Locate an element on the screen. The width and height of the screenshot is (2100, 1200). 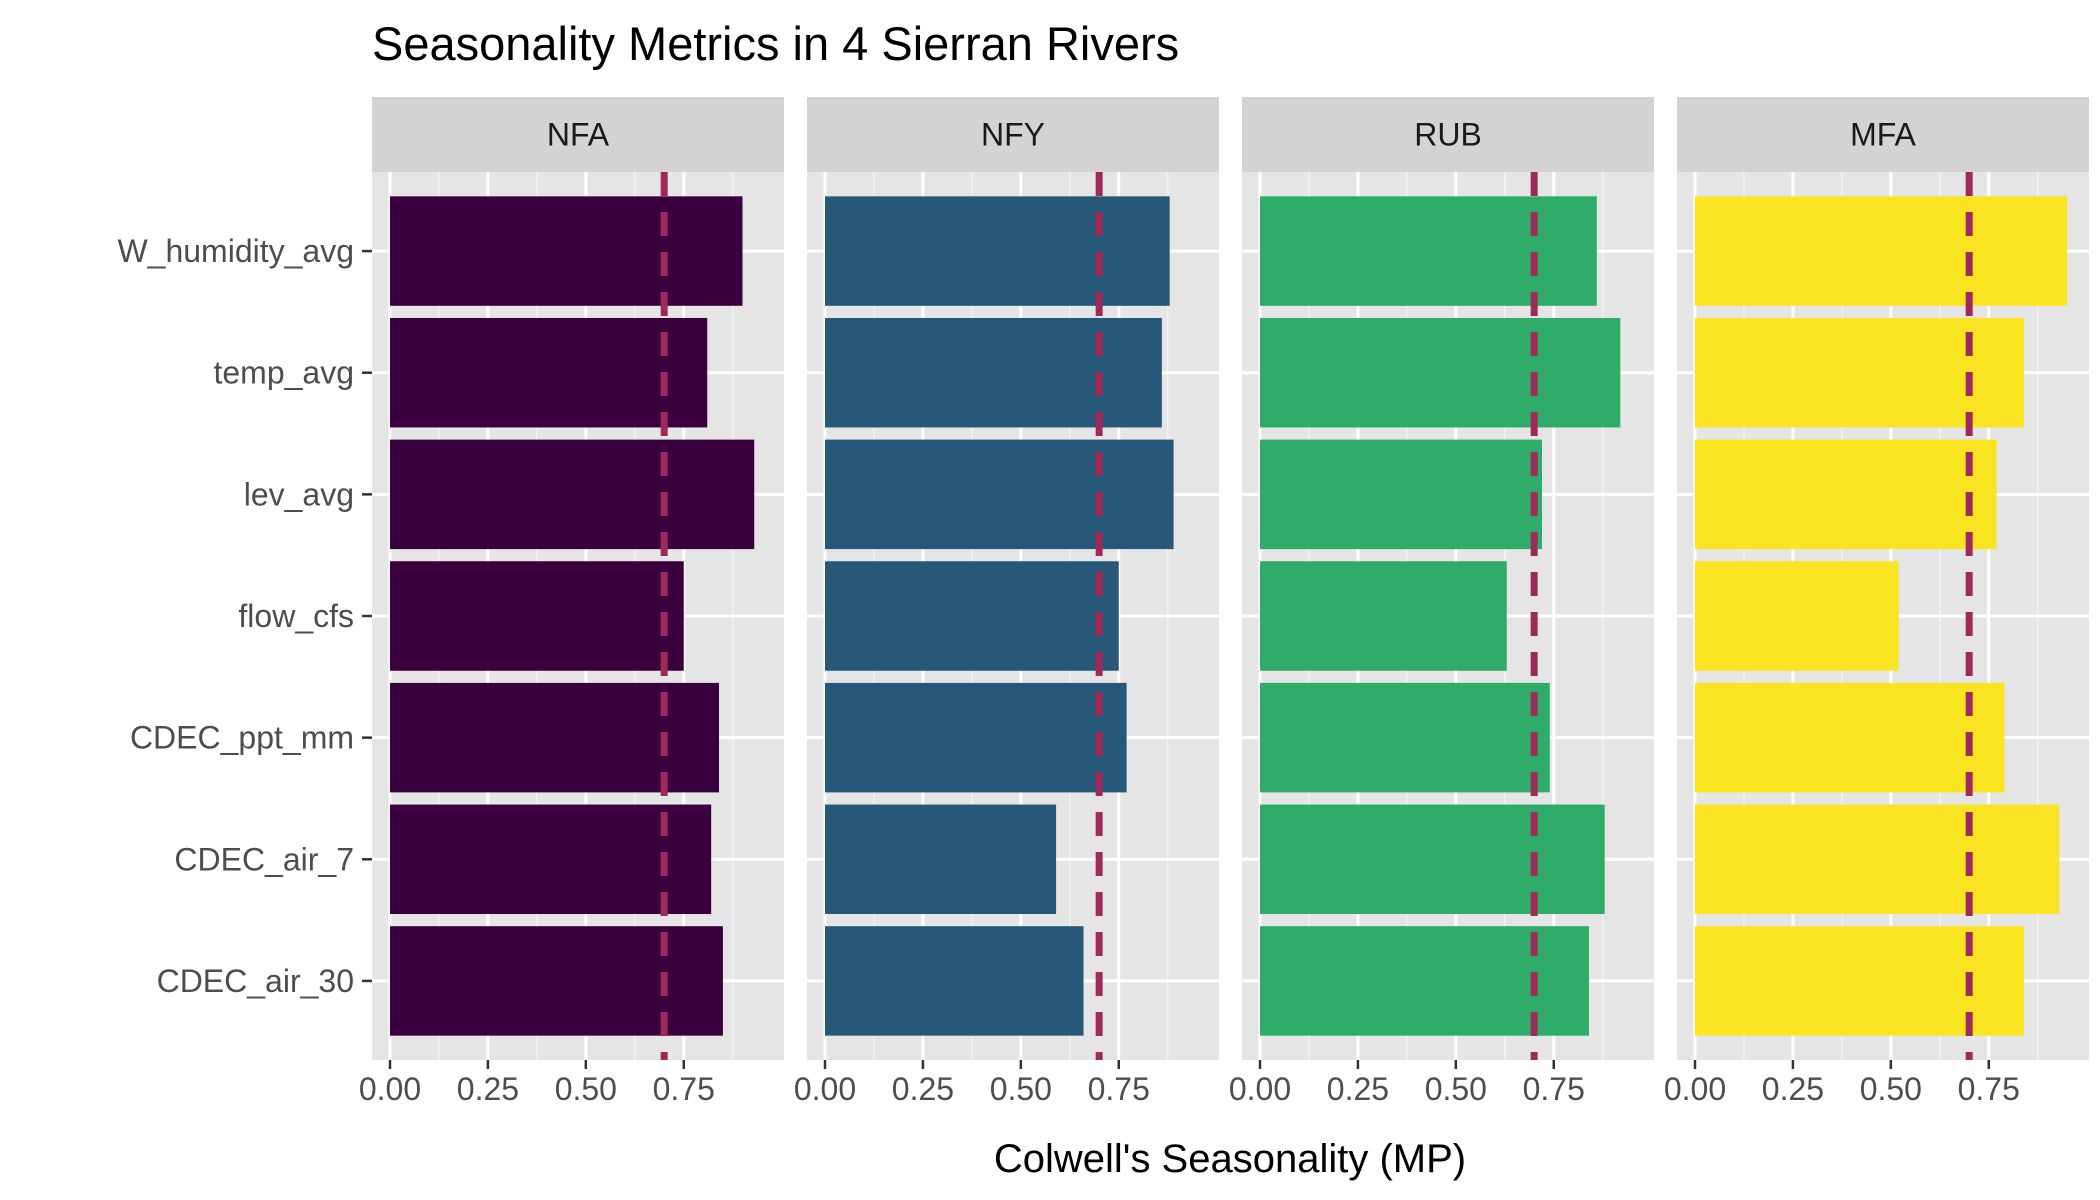
bar-nfa-temp-avg is located at coordinates (549, 372).